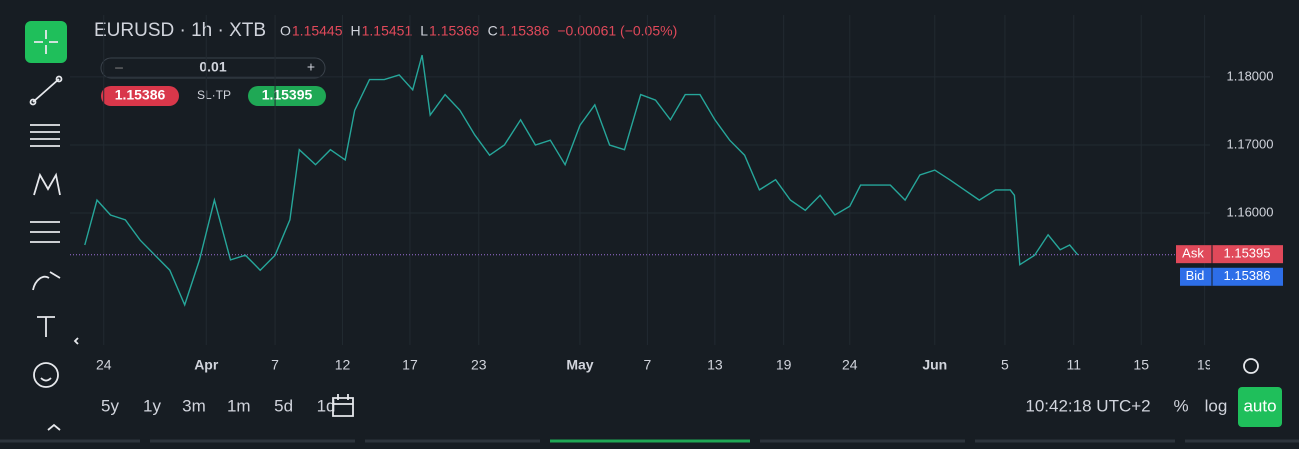 The image size is (1299, 449). I want to click on sltp: SL·TP, so click(214, 95).